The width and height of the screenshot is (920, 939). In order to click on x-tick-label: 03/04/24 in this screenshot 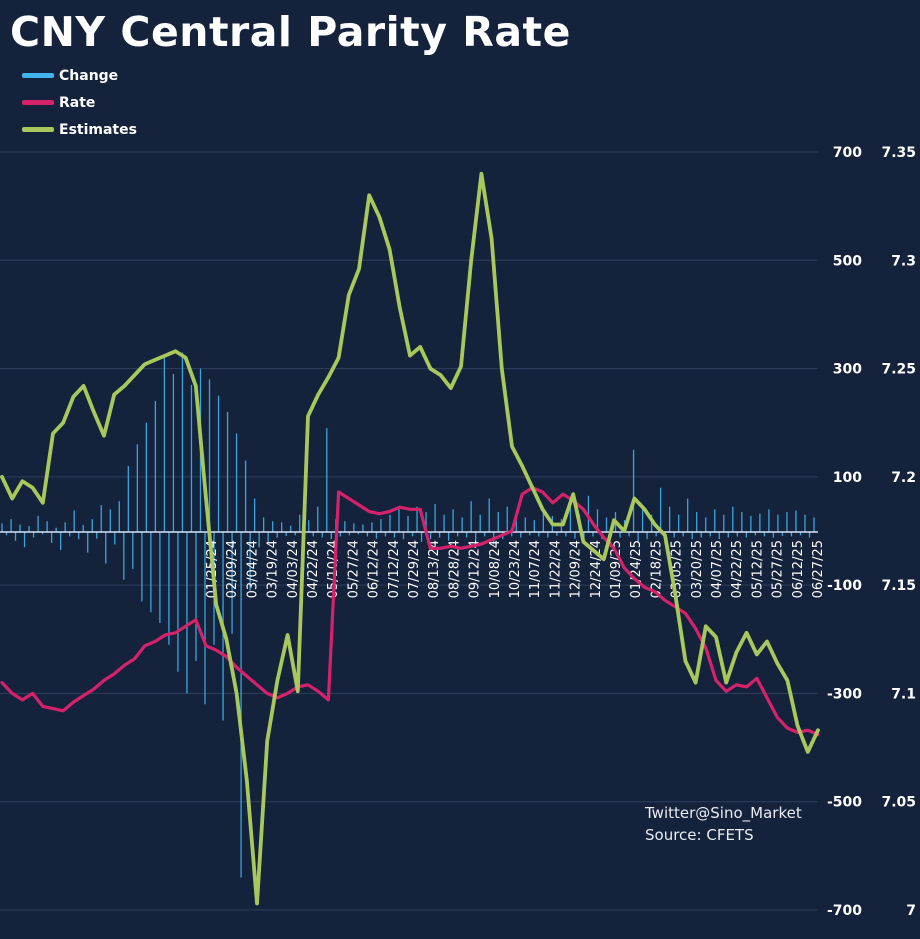, I will do `click(252, 569)`.